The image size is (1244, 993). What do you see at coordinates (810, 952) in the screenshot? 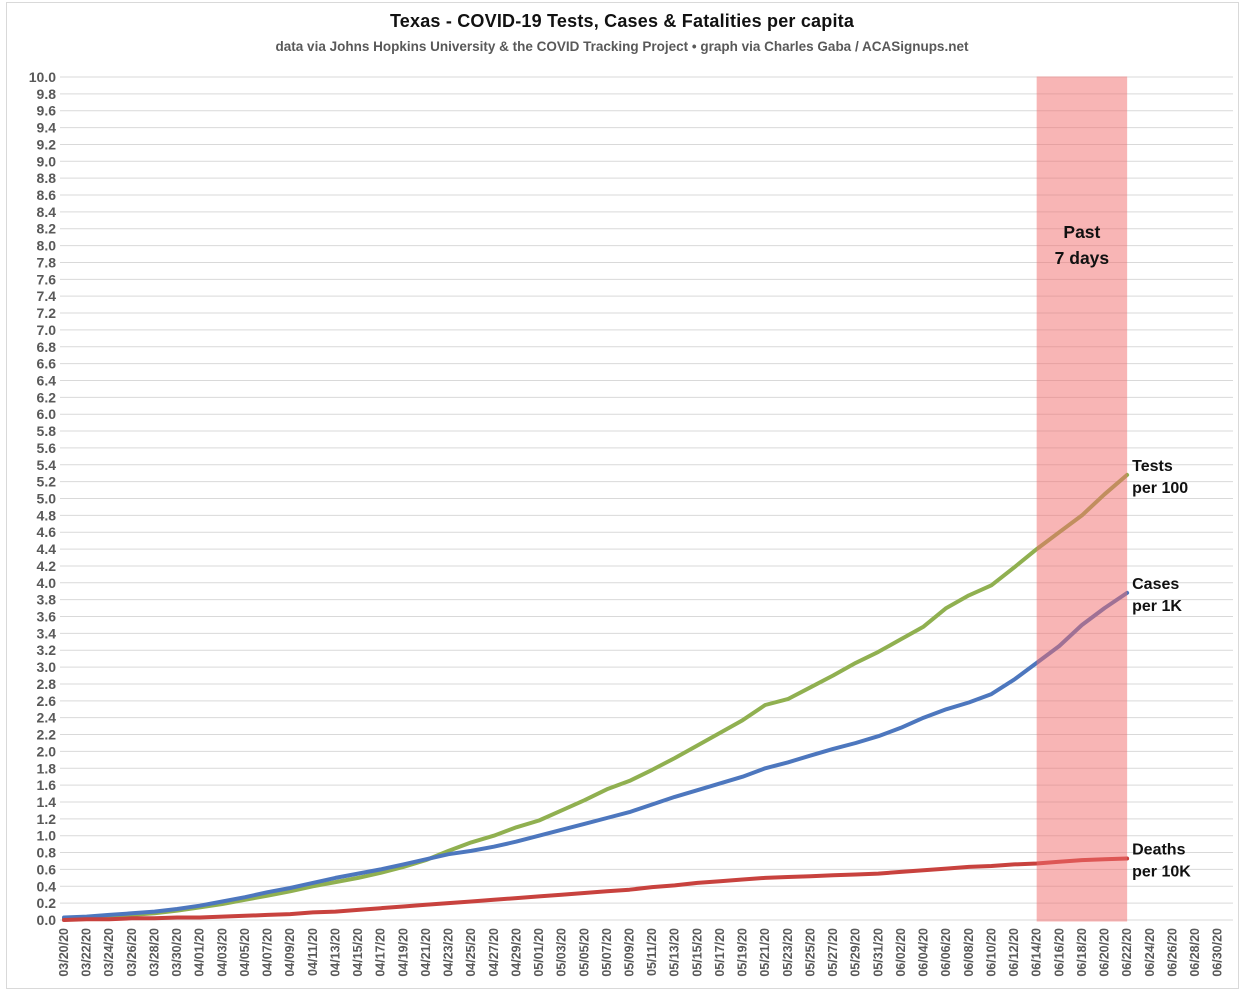
I see `x-tick-label: 05/25/20` at bounding box center [810, 952].